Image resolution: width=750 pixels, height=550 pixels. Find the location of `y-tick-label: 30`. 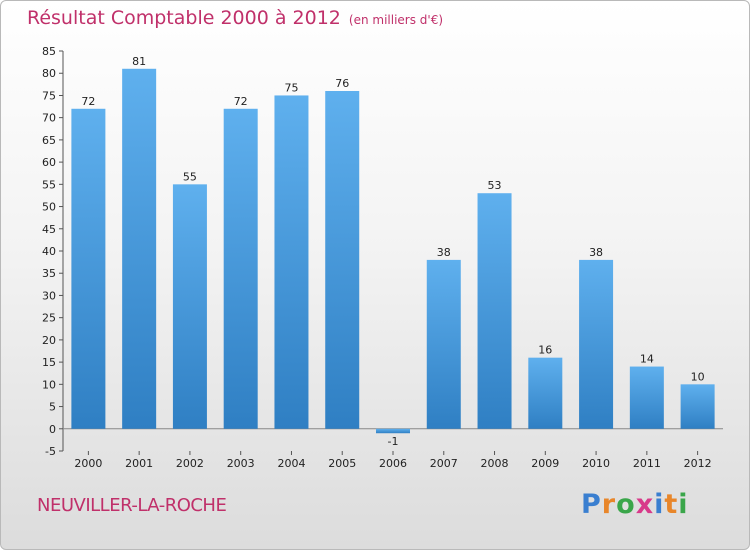

y-tick-label: 30 is located at coordinates (49, 295).